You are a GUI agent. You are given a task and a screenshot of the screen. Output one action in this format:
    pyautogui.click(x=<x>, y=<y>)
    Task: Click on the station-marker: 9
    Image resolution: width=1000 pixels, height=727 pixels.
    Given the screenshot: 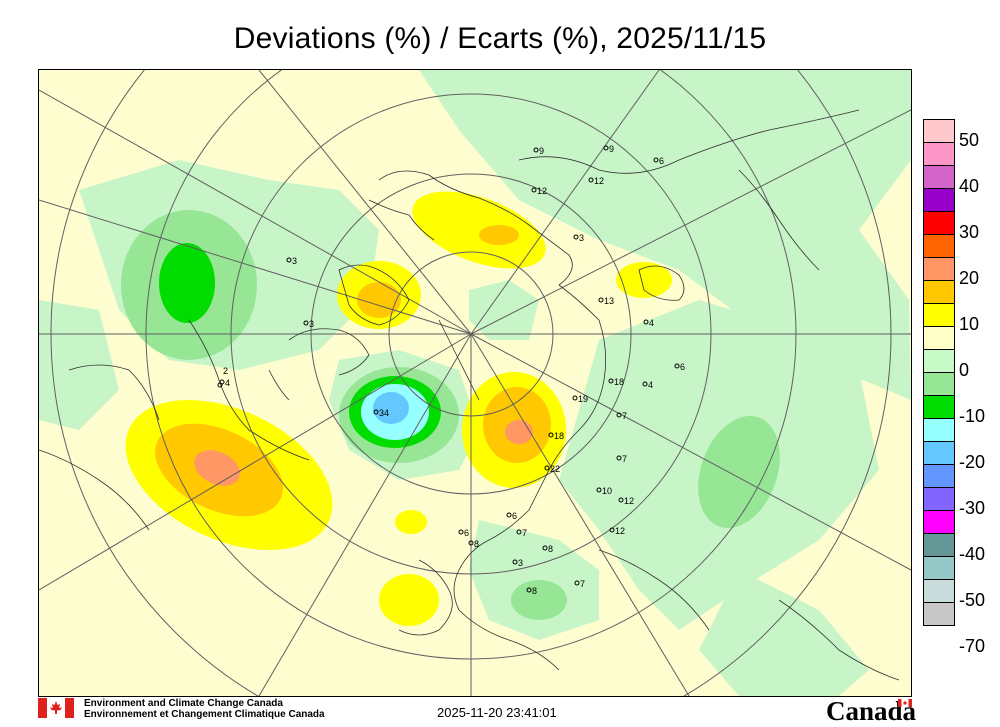 What is the action you would take?
    pyautogui.click(x=538, y=151)
    